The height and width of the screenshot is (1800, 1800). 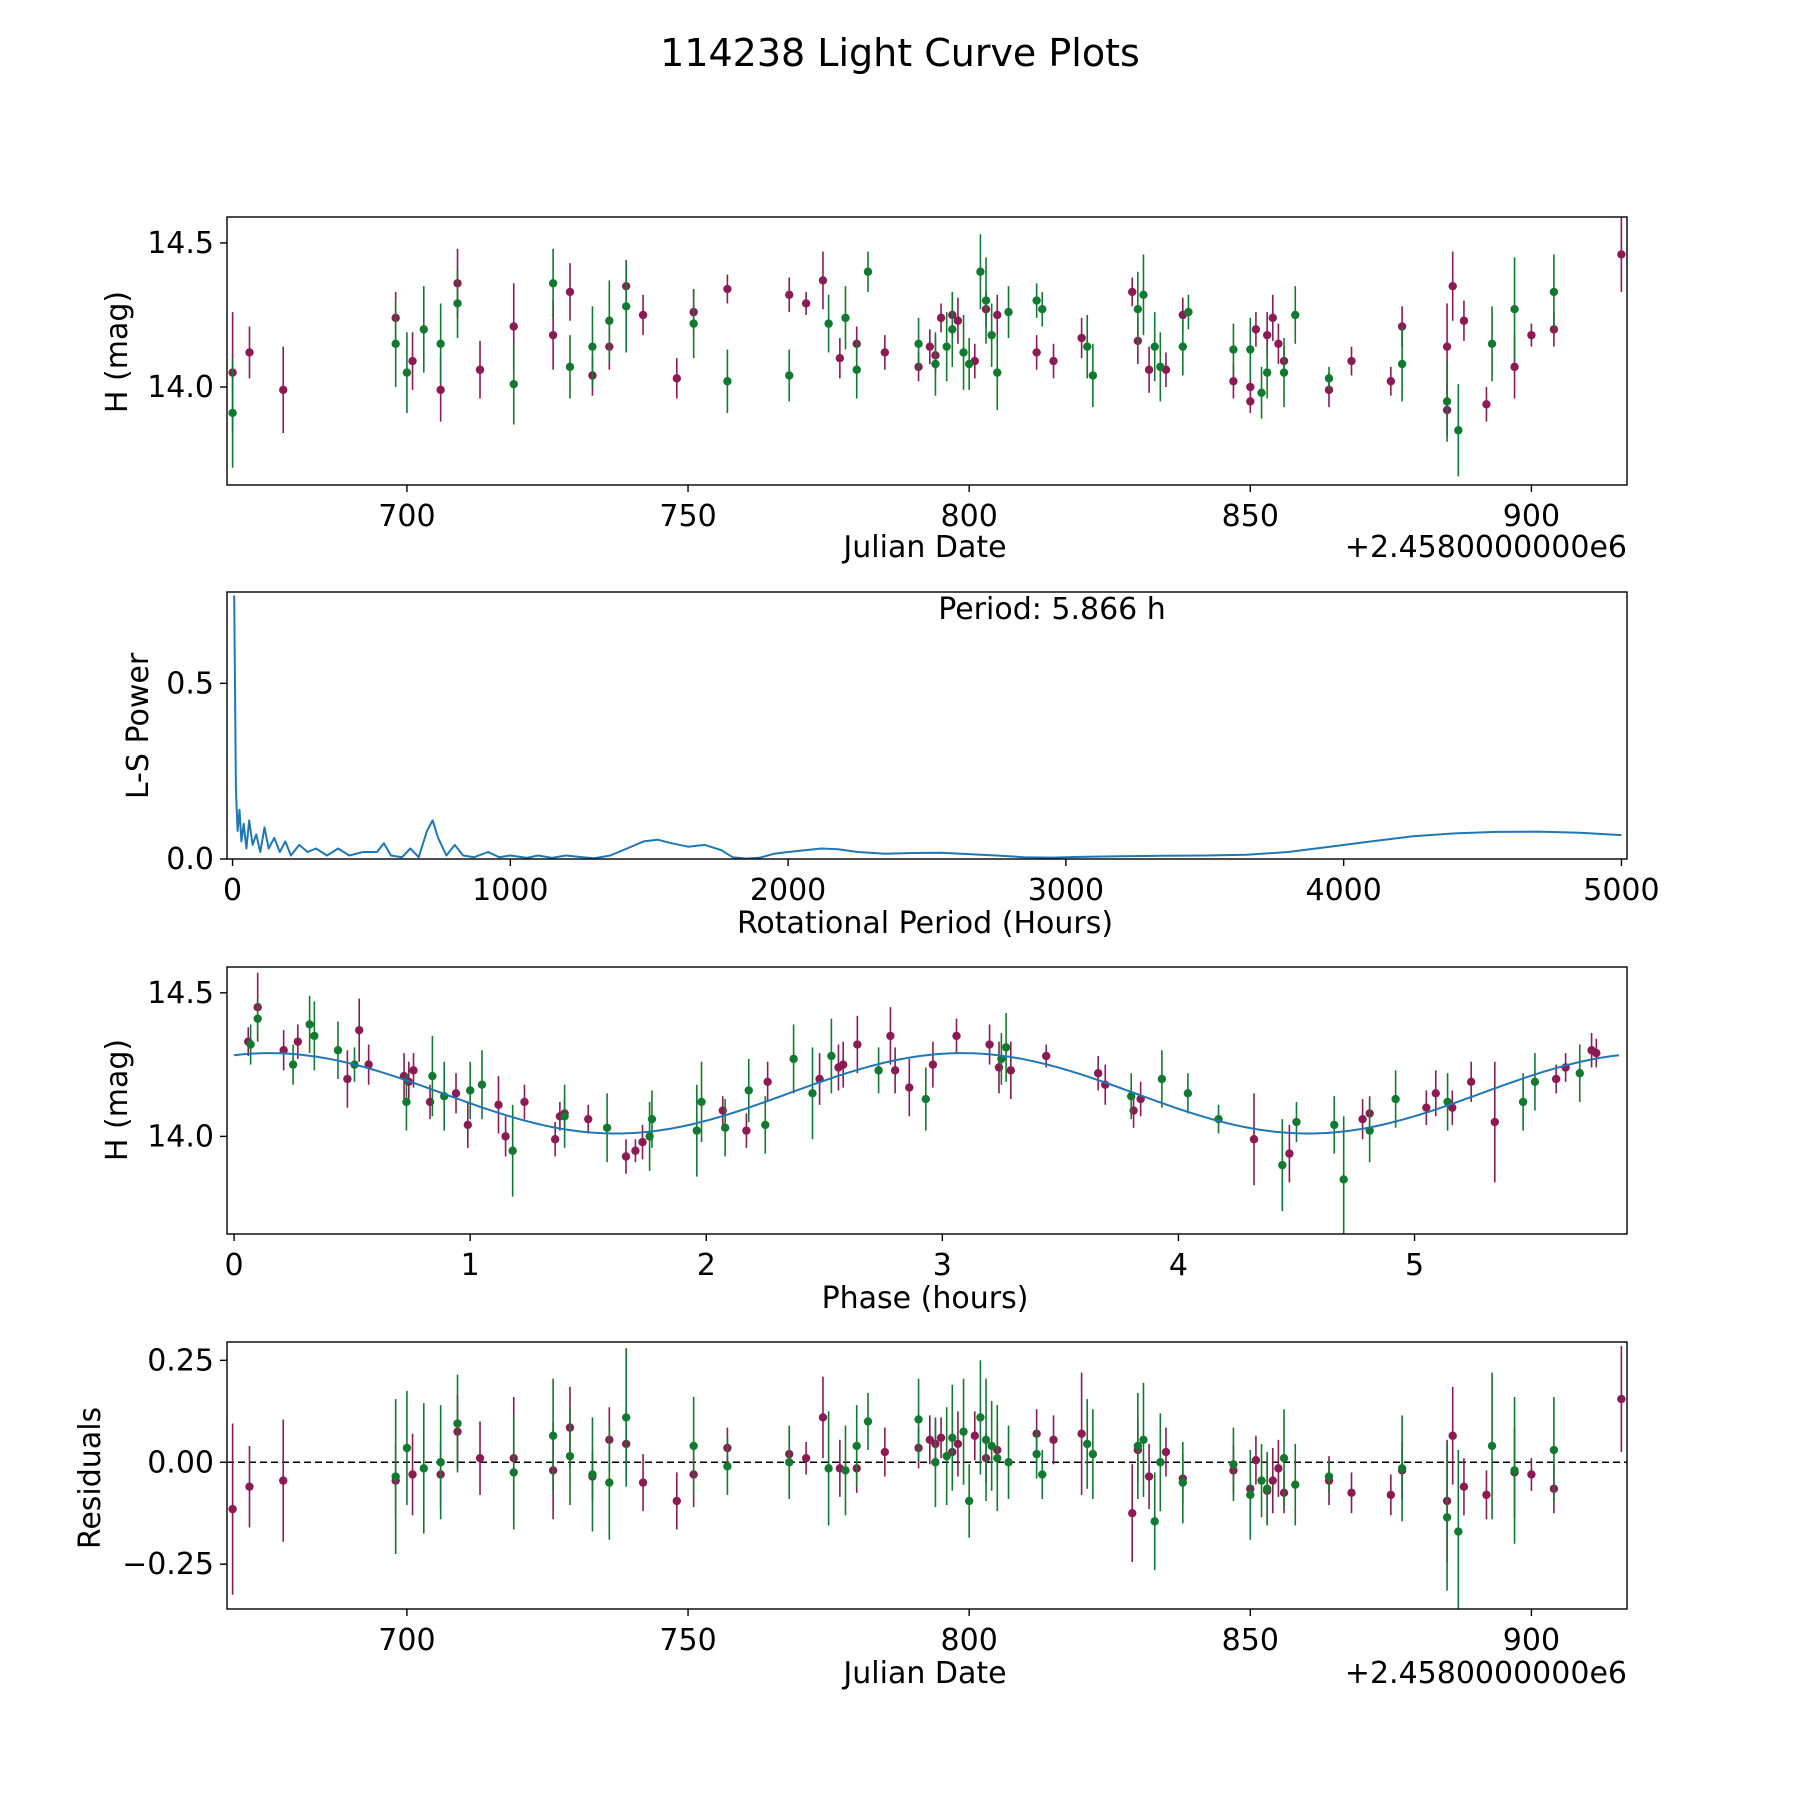 I want to click on residuals-offset-label: +2.4580000000e6, so click(x=1486, y=1673).